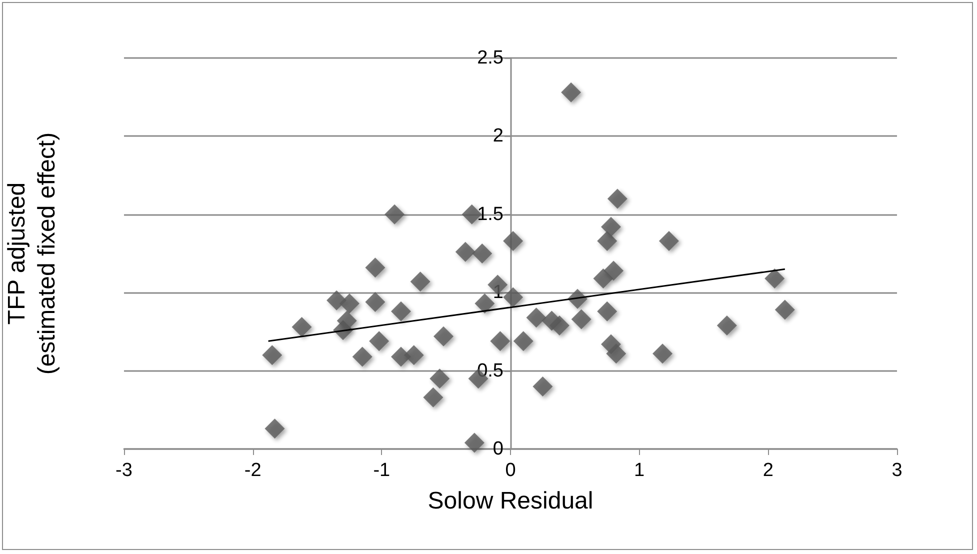 This screenshot has width=977, height=554. What do you see at coordinates (381, 470) in the screenshot?
I see `x-tick-label: -1` at bounding box center [381, 470].